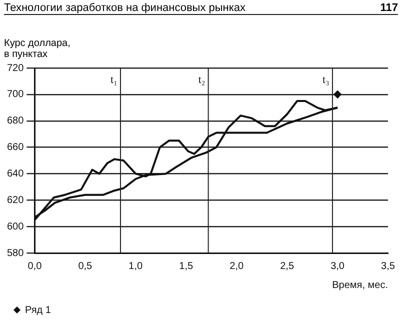  What do you see at coordinates (326, 80) in the screenshot?
I see `ref-line-label: t₃` at bounding box center [326, 80].